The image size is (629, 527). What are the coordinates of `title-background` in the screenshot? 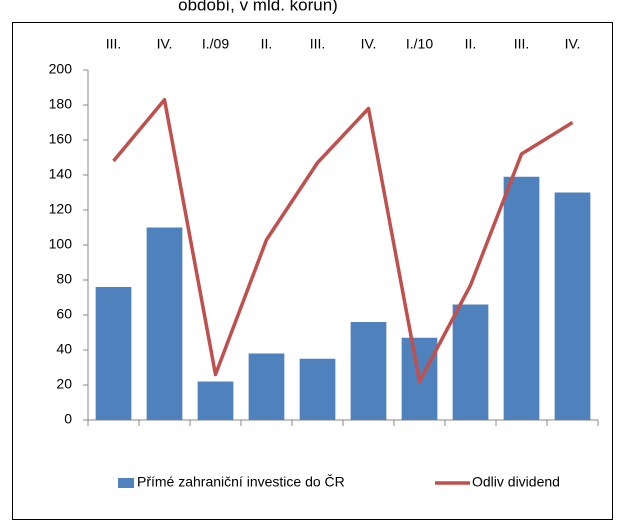 It's located at (260, 10).